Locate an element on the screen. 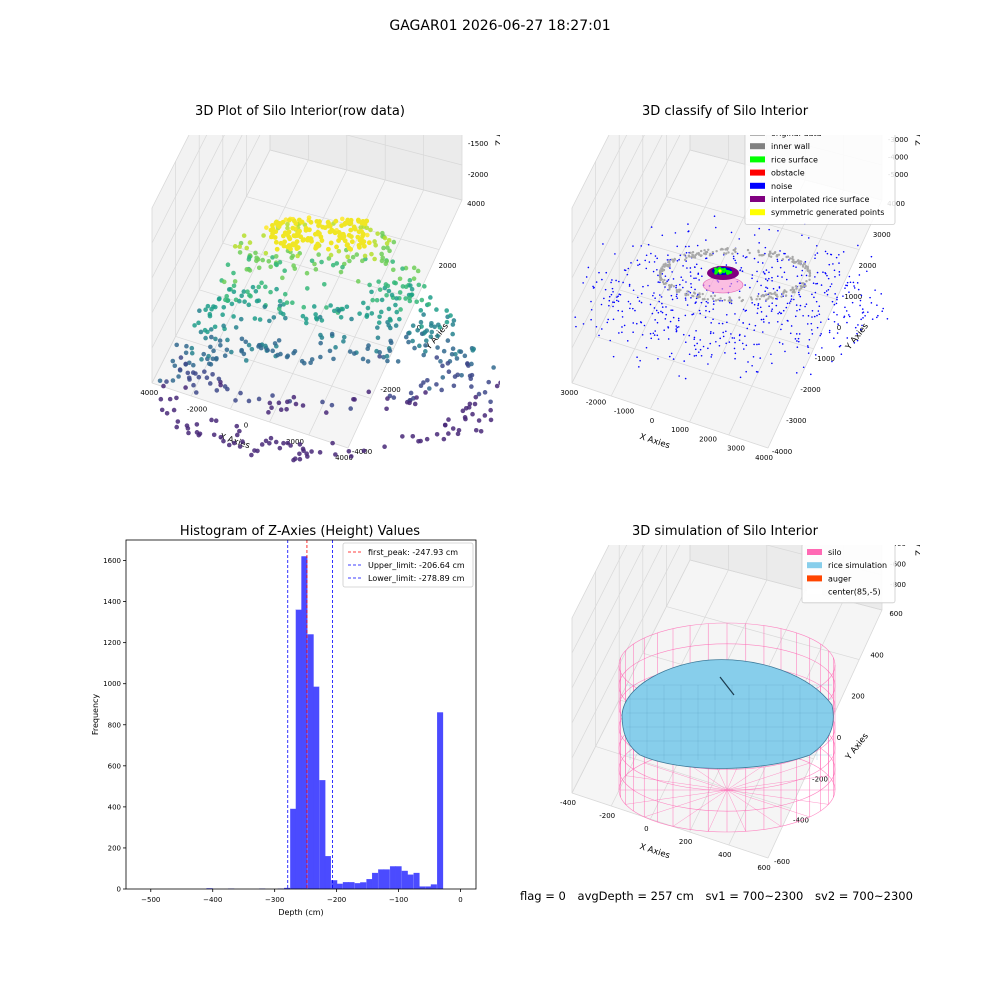 This screenshot has width=1000, height=1000. grid-line is located at coordinates (590, 582).